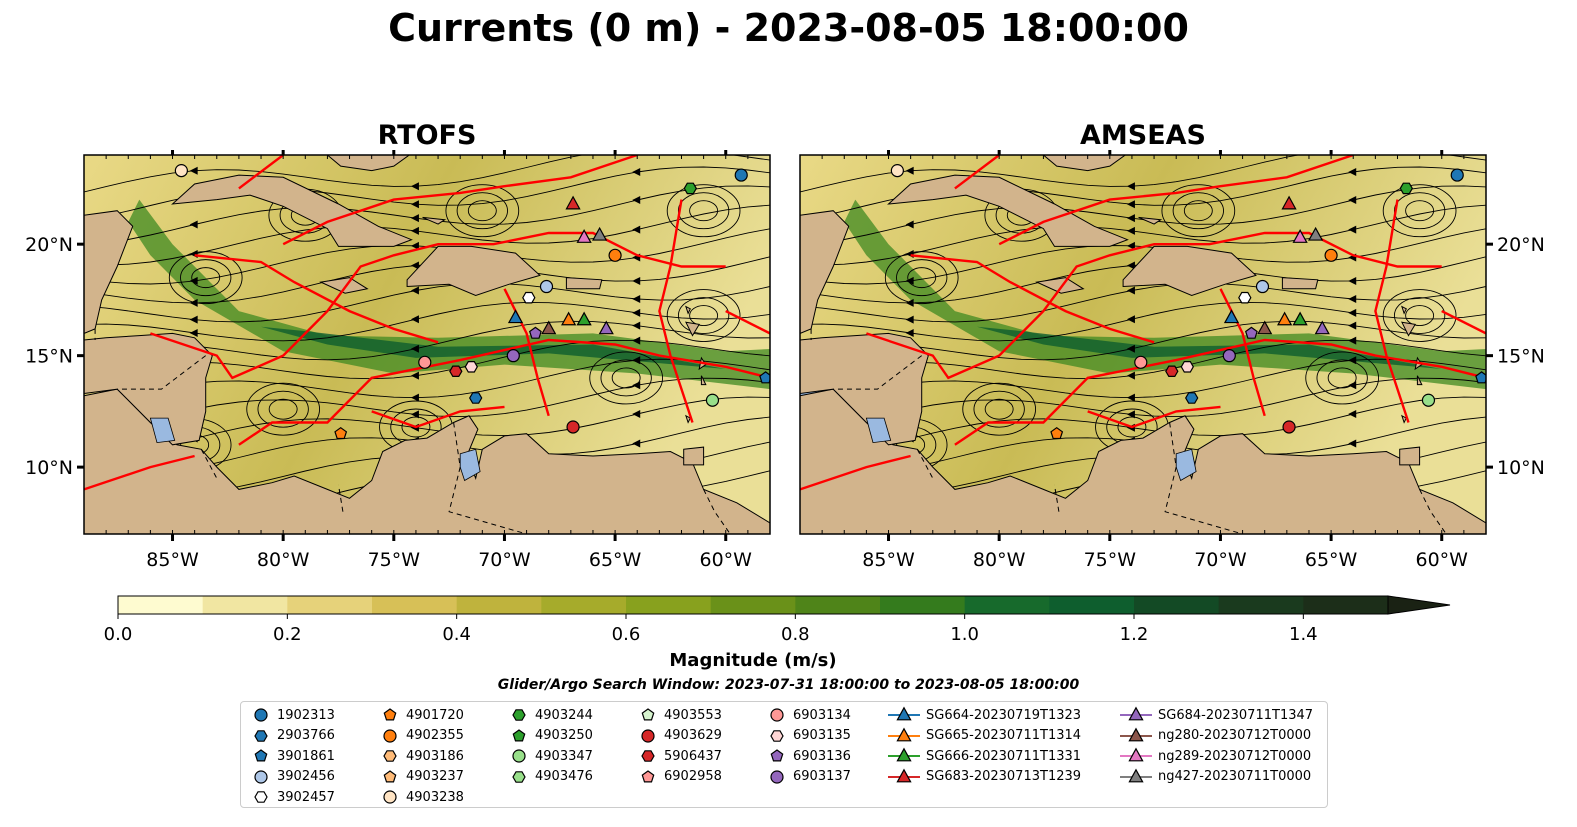 This screenshot has width=1577, height=827. Describe the element at coordinates (564, 756) in the screenshot. I see `legend-label: 4903347` at that location.